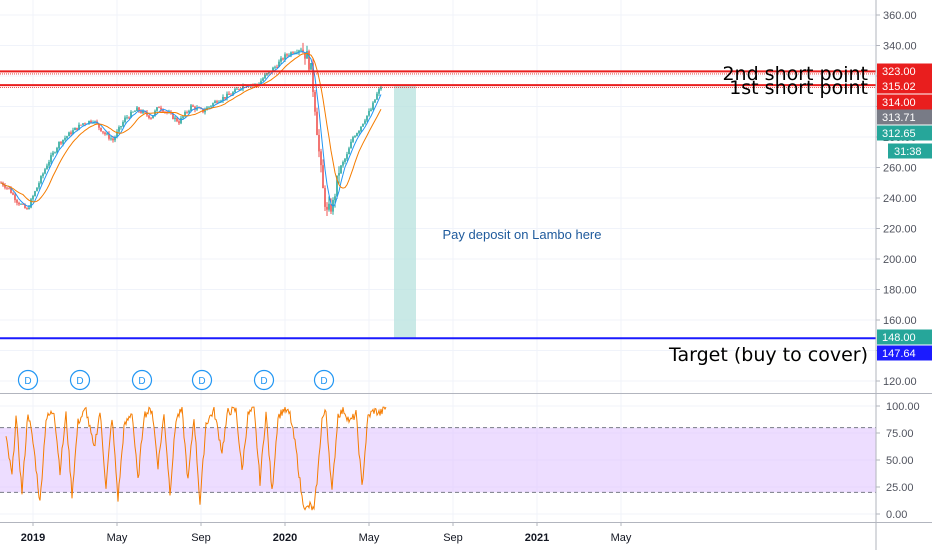 This screenshot has height=550, width=932. I want to click on osc-tick-label: 50.00, so click(900, 461).